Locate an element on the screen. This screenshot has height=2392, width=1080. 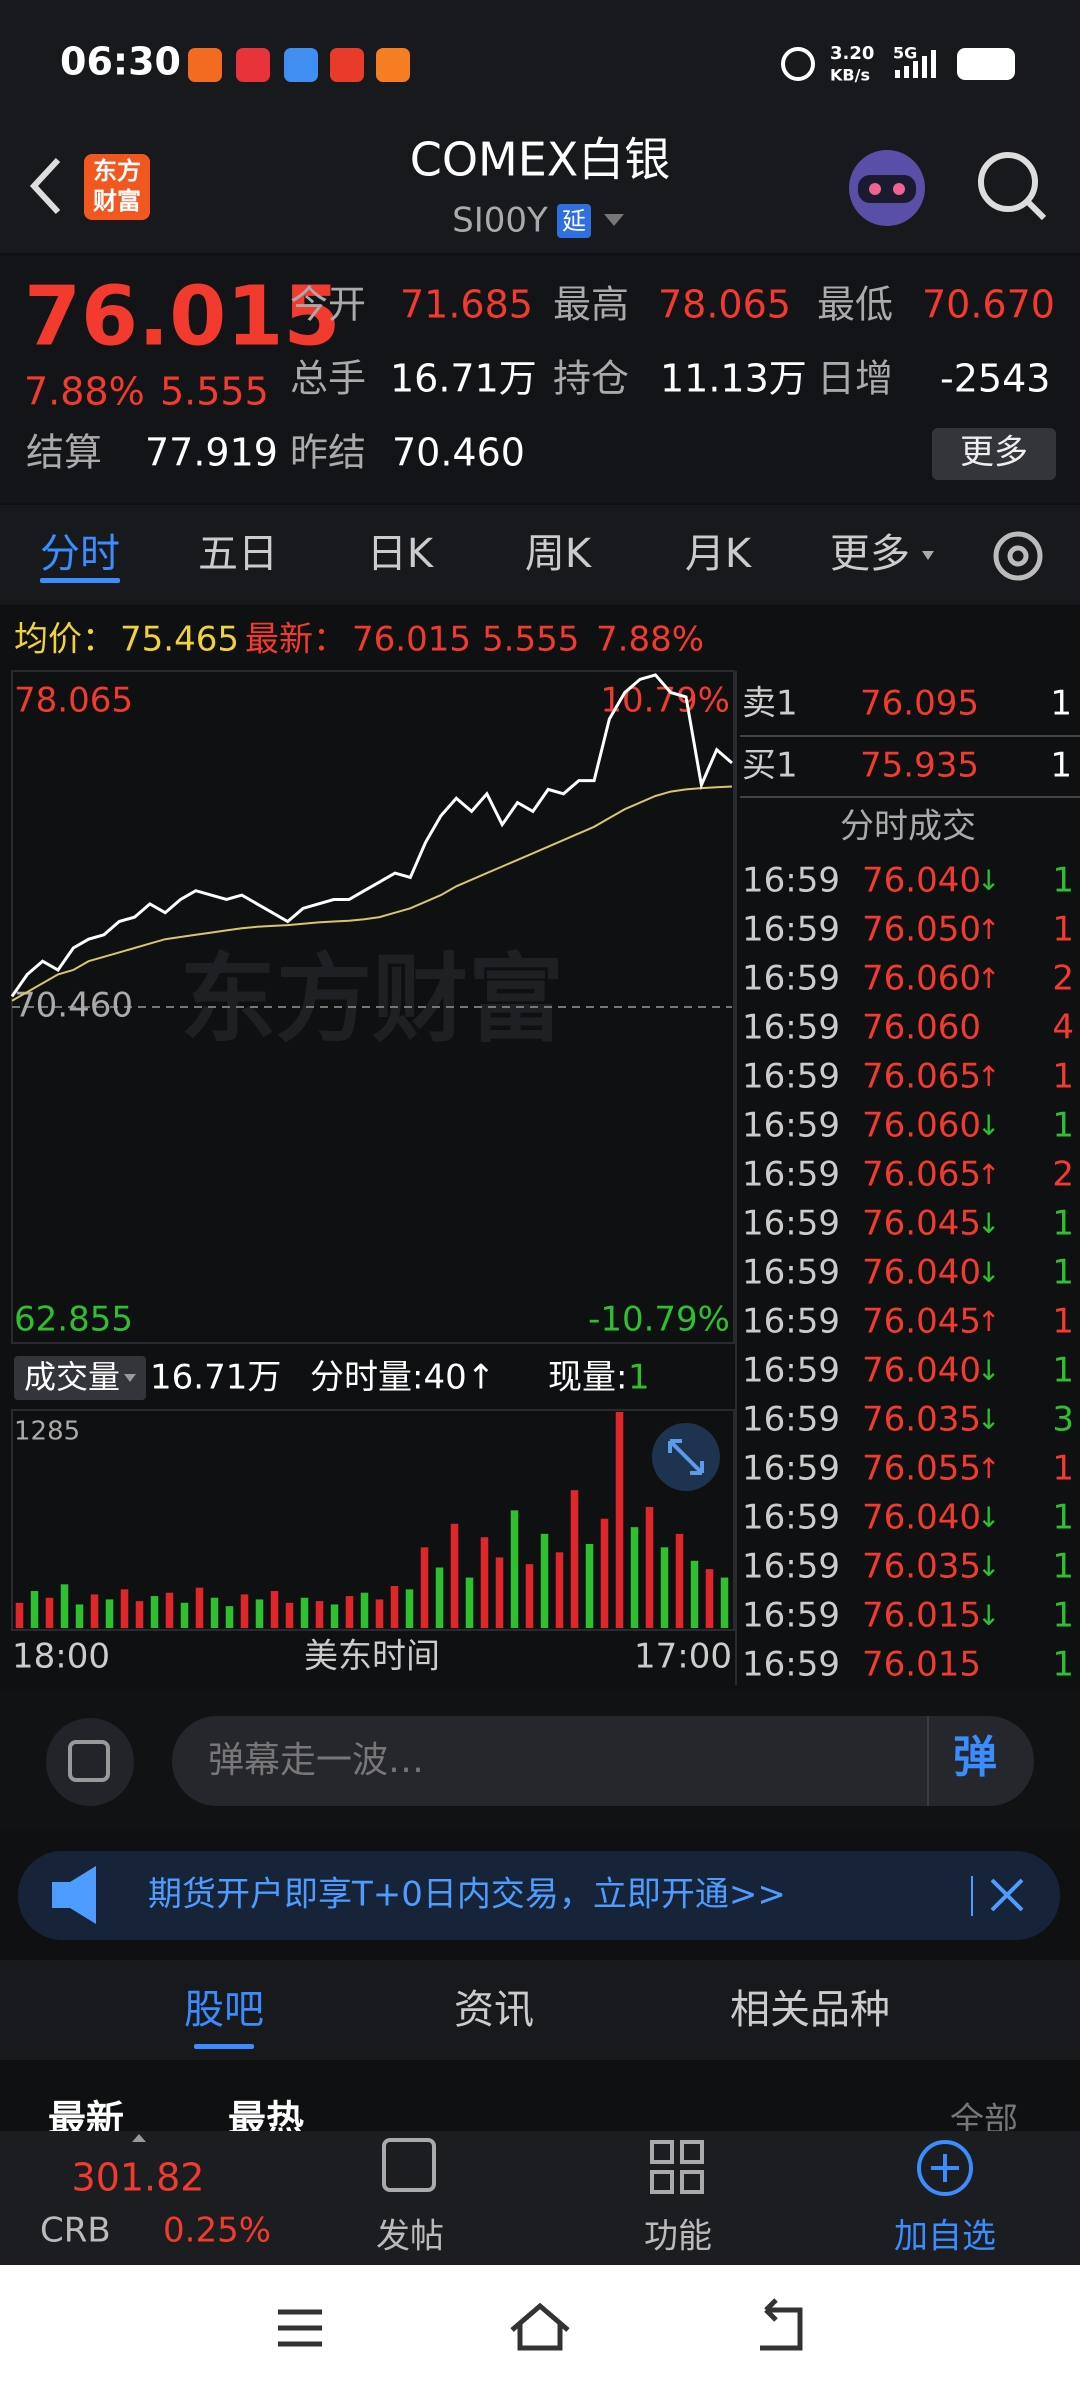
banner is located at coordinates (539, 1895).